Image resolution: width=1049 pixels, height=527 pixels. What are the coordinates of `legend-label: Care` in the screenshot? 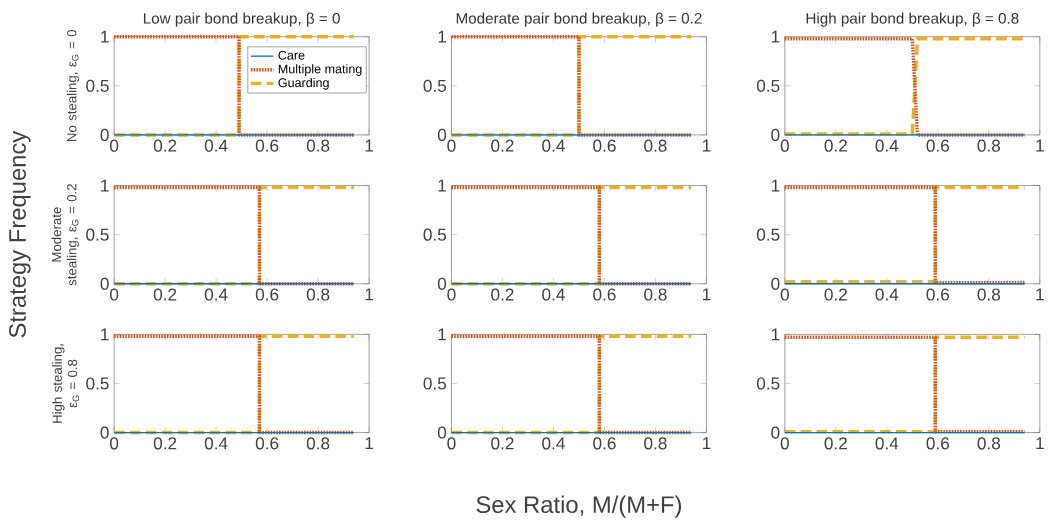 It's located at (291, 55).